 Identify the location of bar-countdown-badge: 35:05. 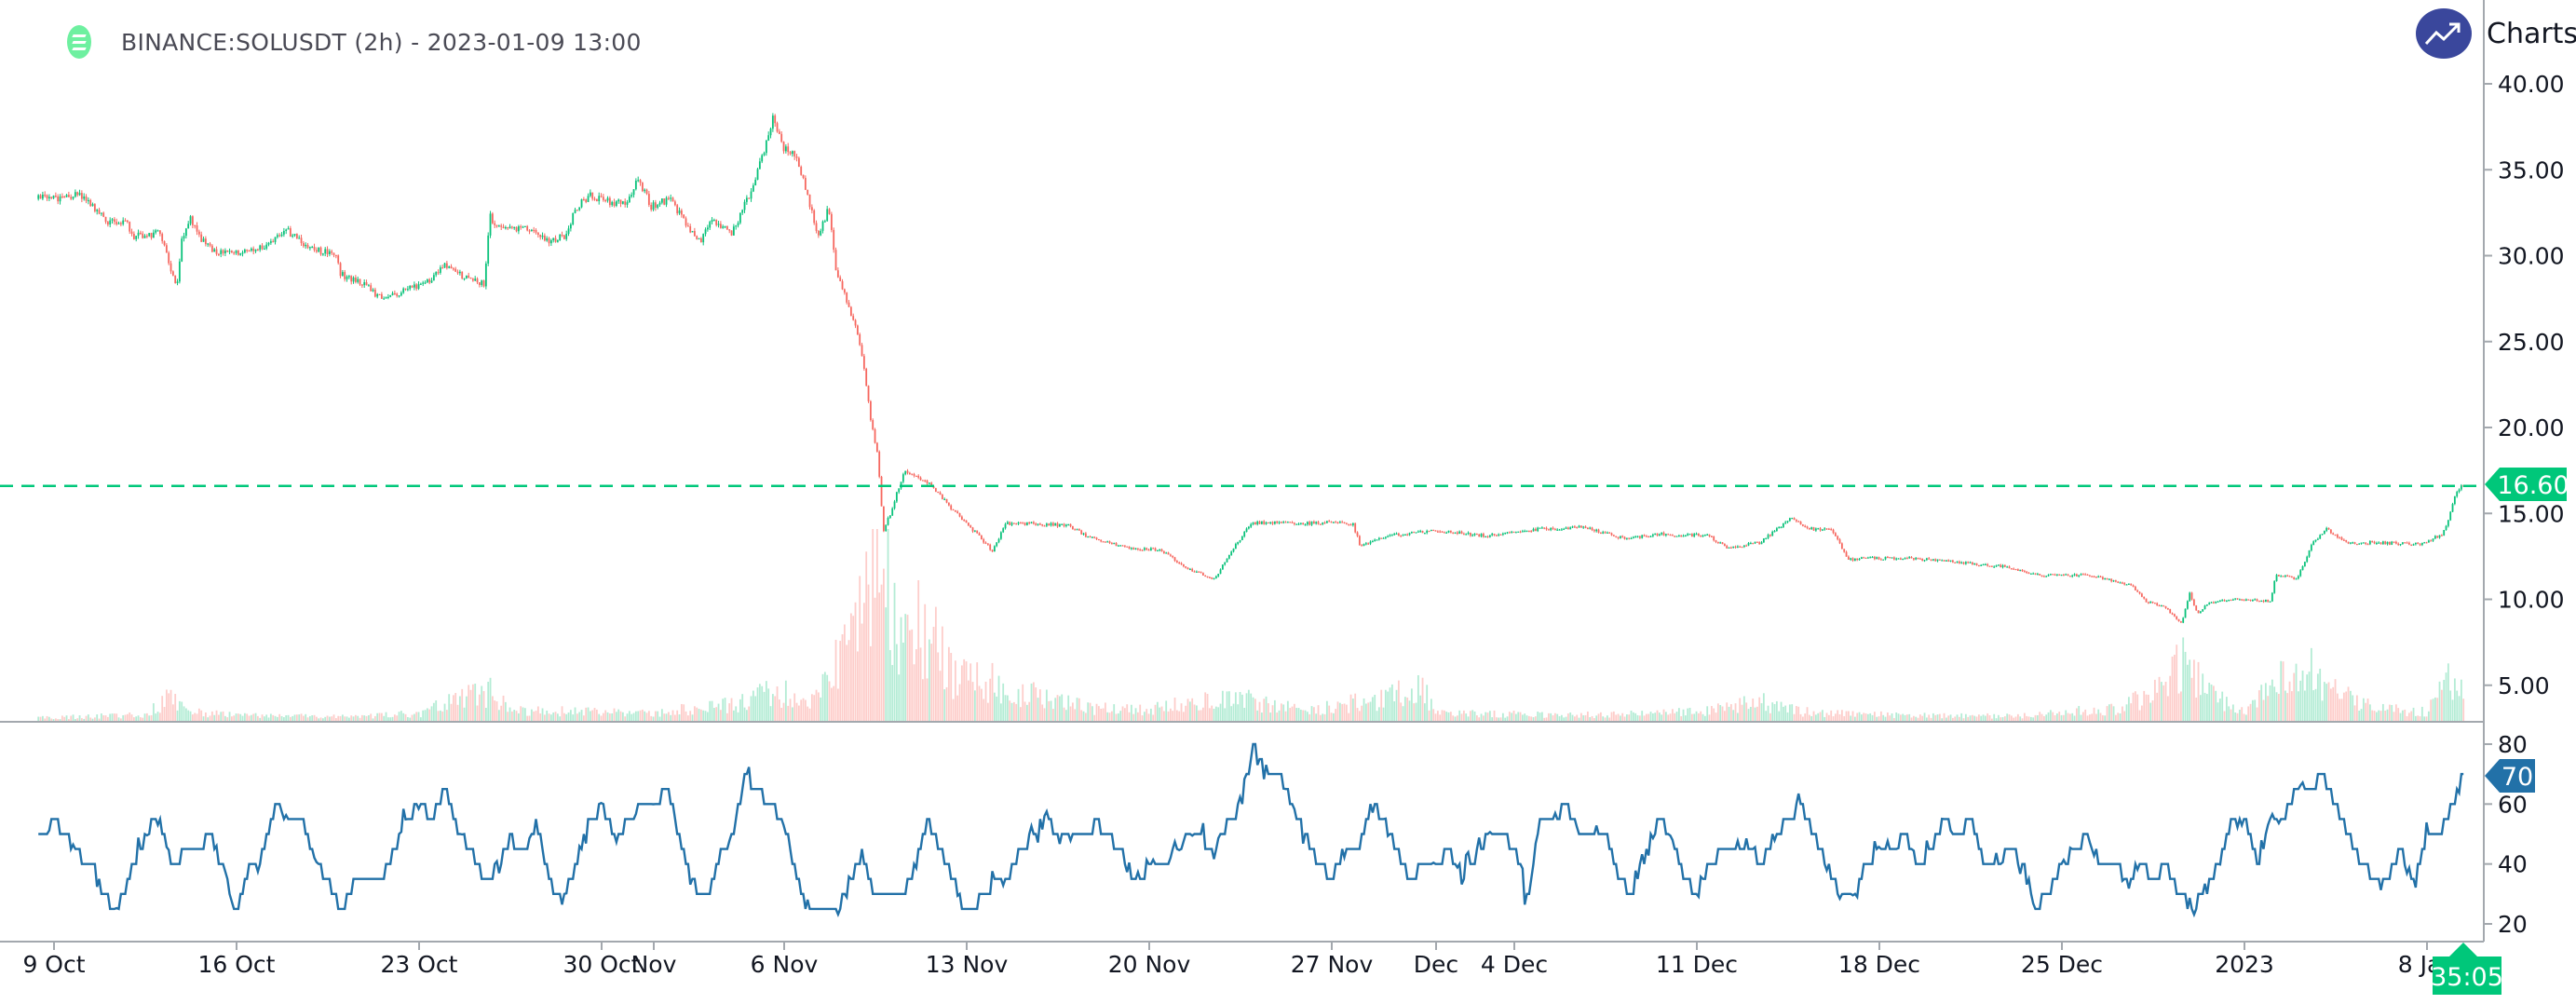
(2467, 969).